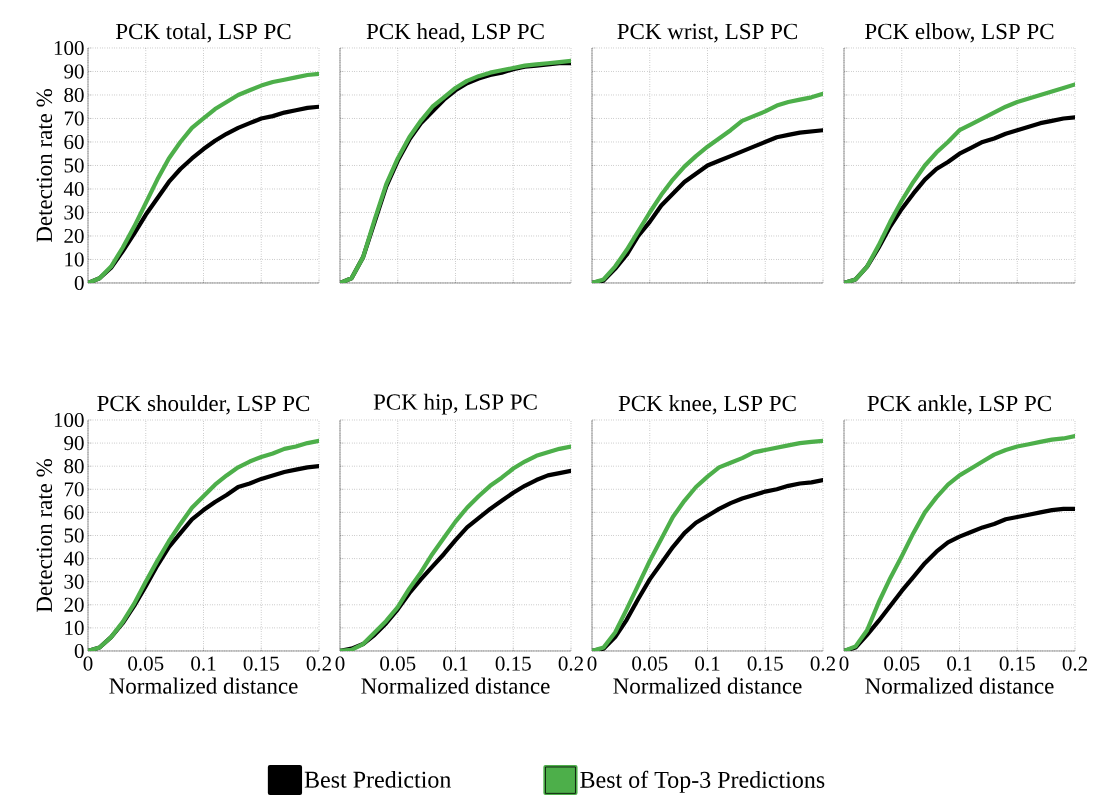 The width and height of the screenshot is (1095, 803). What do you see at coordinates (455, 32) in the screenshot?
I see `chart-title: PCK head, LSP PC` at bounding box center [455, 32].